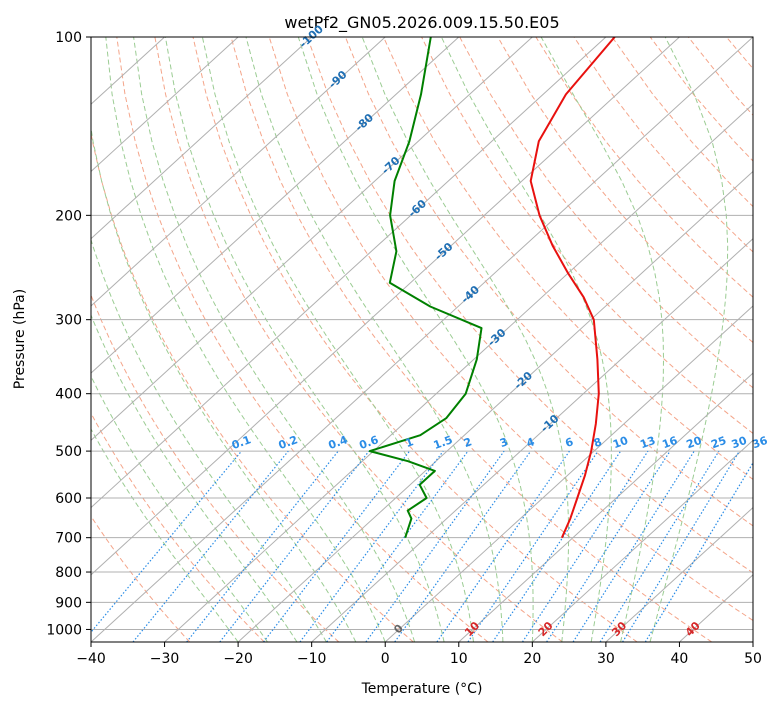  Describe the element at coordinates (598, 442) in the screenshot. I see `mixing-ratio-label: 8` at that location.